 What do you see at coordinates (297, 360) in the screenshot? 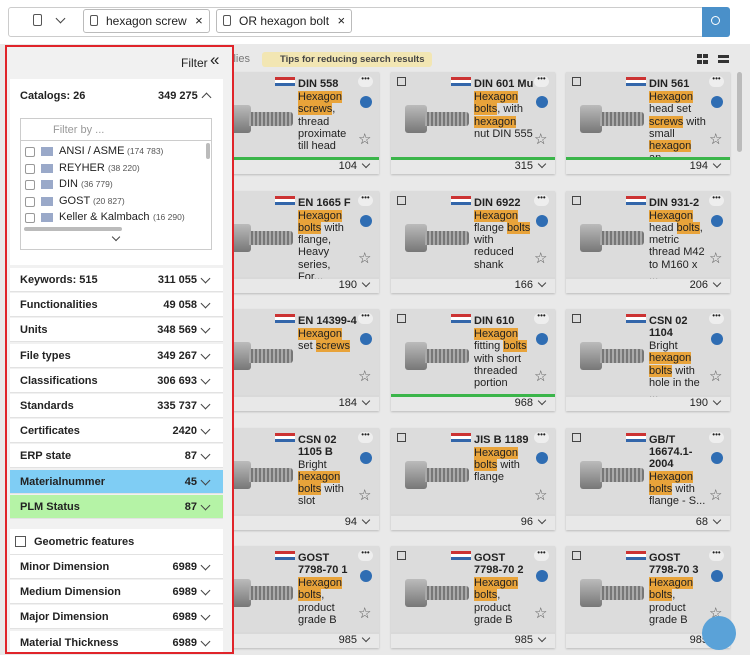
I see `result-card: EN 14399-4 Hexagon set screws ••• ☆ 184` at bounding box center [297, 360].